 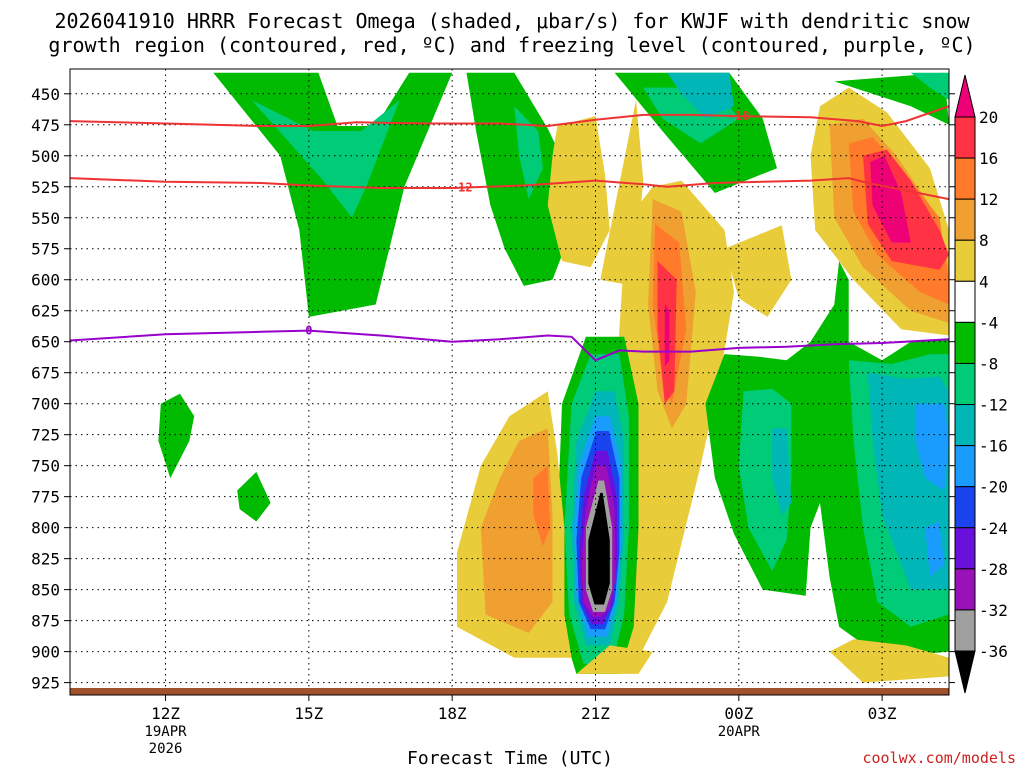 I want to click on colorbar-bin--8-to--12, so click(x=965, y=384).